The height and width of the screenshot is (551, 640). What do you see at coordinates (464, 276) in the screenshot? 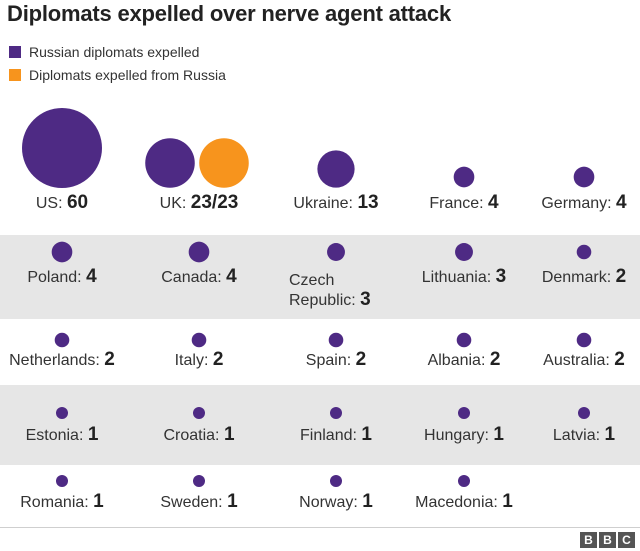
I see `country-label: Lithuania: 3` at bounding box center [464, 276].